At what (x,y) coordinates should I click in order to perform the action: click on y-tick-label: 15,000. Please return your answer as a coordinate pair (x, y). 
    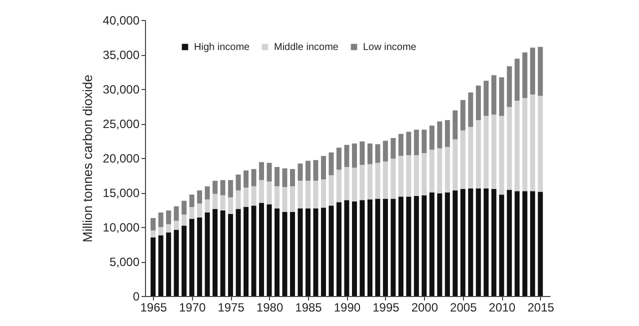
    Looking at the image, I should click on (121, 193).